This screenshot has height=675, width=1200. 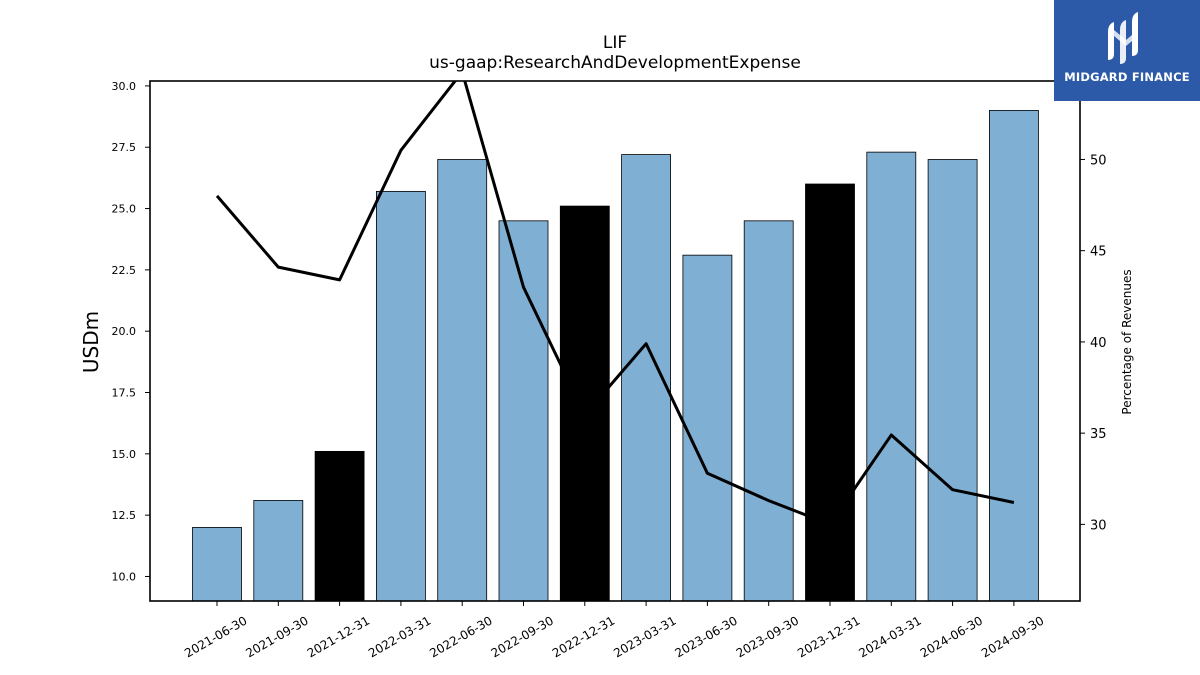 I want to click on x-tick-label: 2021-09-30, so click(x=276, y=636).